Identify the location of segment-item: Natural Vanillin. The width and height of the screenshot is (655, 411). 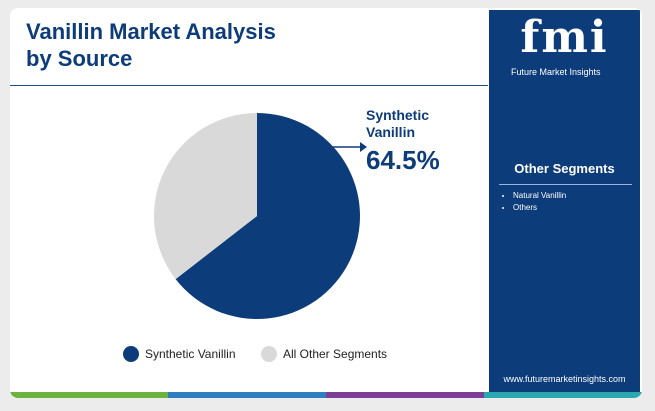
(539, 196).